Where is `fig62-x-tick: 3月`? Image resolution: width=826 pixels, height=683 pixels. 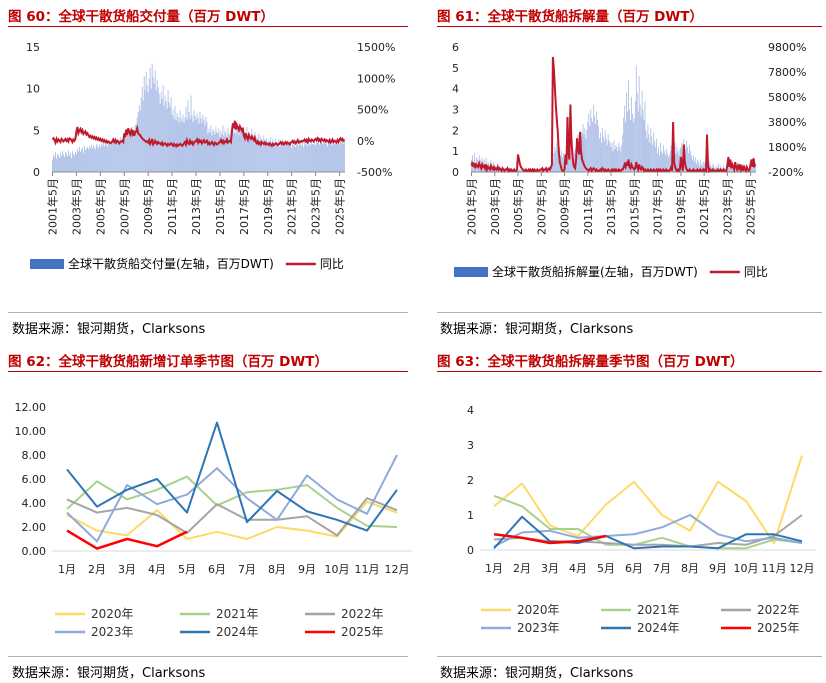
fig62-x-tick: 3月 is located at coordinates (127, 569).